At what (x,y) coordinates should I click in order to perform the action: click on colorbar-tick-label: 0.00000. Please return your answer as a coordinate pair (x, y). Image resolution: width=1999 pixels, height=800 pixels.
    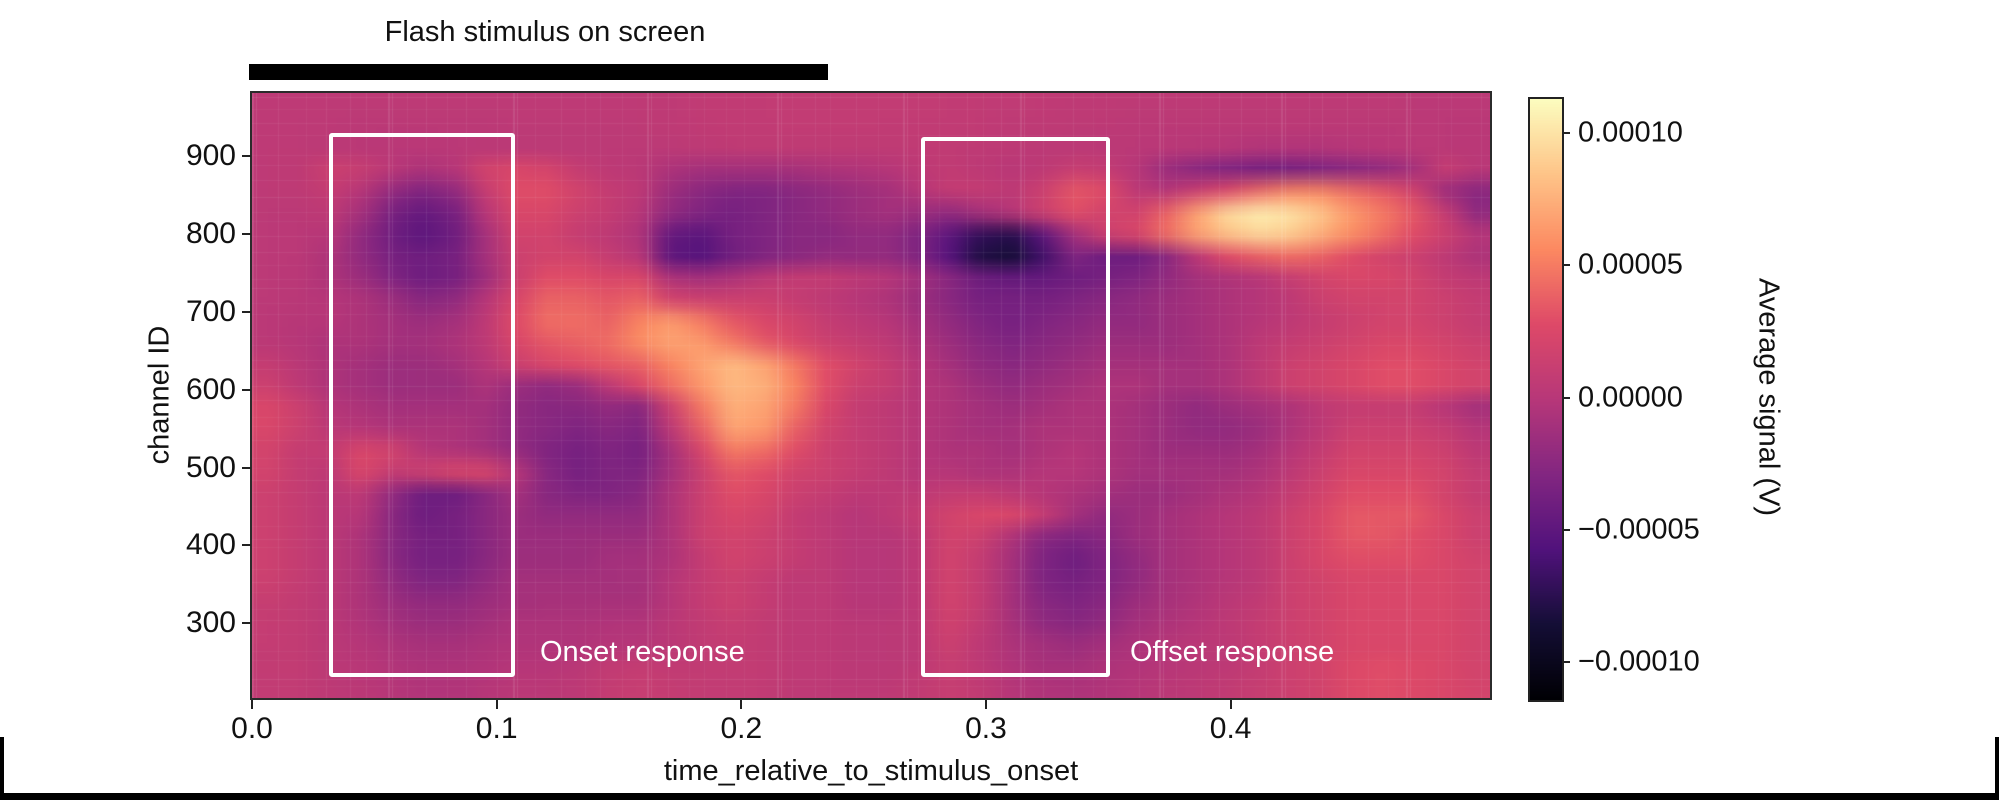
    Looking at the image, I should click on (1630, 397).